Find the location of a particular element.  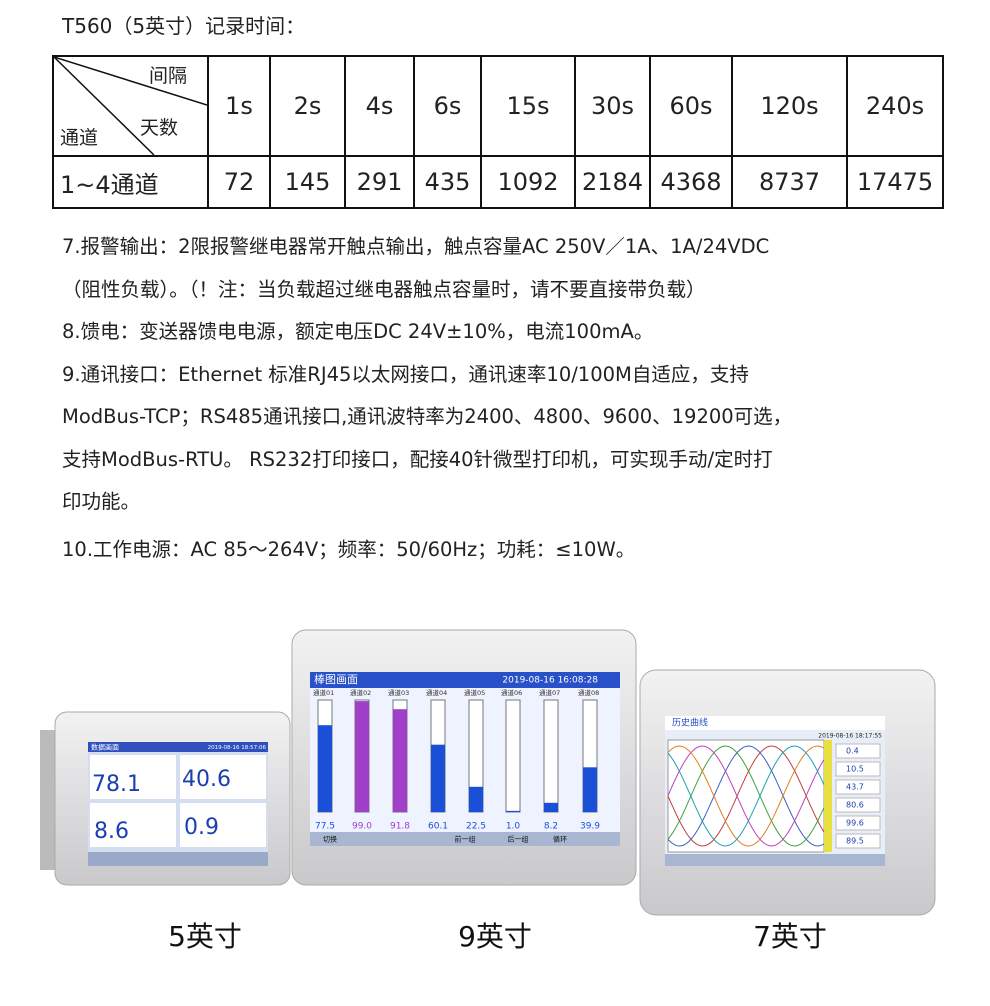

channel-label: 通道02 is located at coordinates (360, 692).